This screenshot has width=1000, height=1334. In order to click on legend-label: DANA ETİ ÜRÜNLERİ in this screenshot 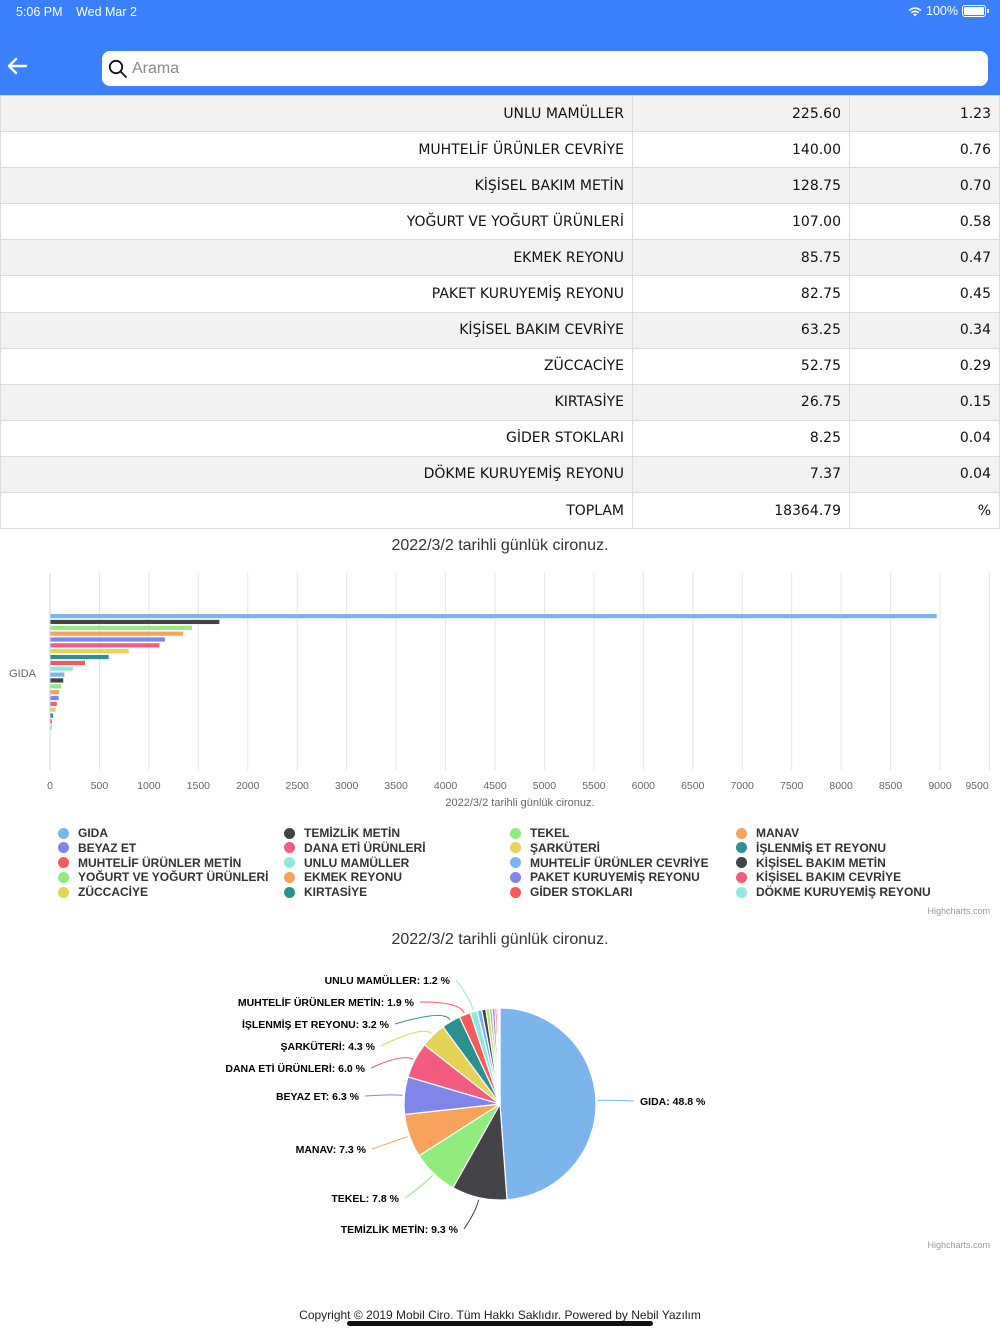, I will do `click(365, 847)`.